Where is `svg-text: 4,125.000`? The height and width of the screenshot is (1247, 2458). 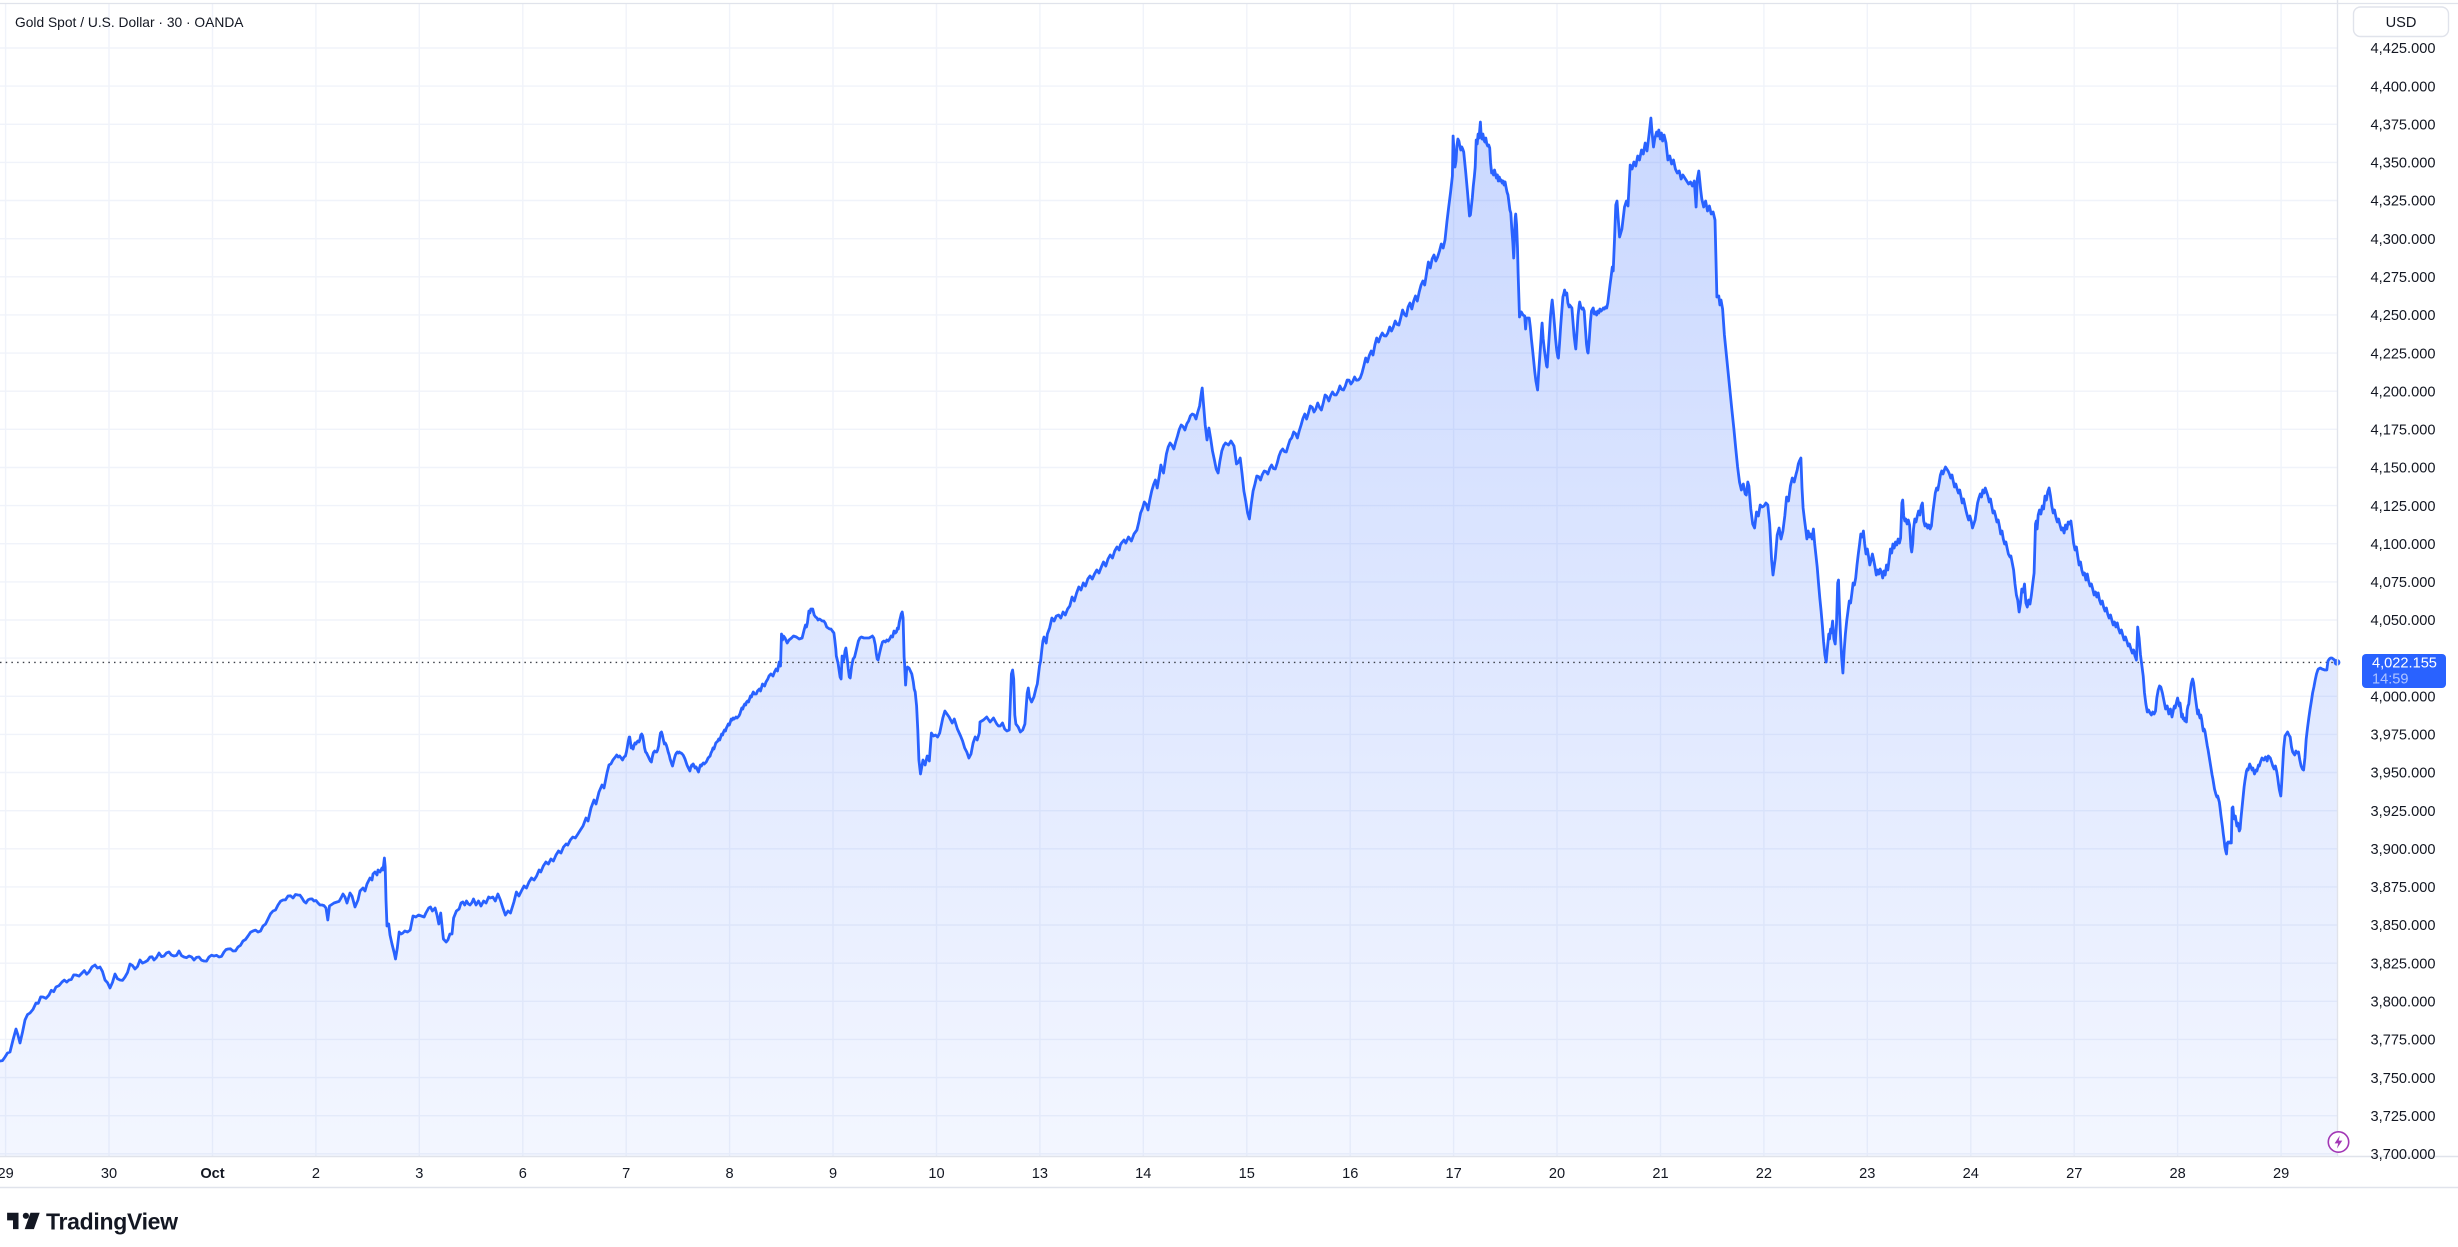 svg-text: 4,125.000 is located at coordinates (2403, 507).